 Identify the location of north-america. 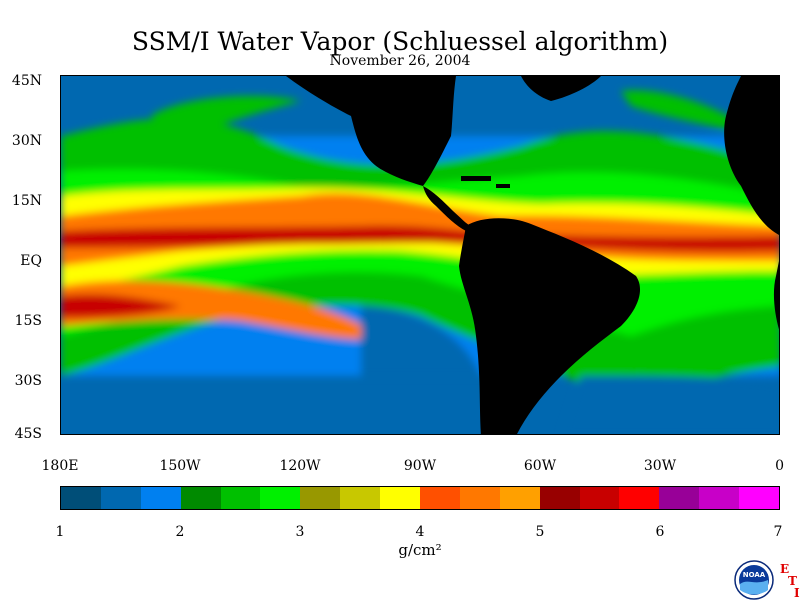
(371, 131).